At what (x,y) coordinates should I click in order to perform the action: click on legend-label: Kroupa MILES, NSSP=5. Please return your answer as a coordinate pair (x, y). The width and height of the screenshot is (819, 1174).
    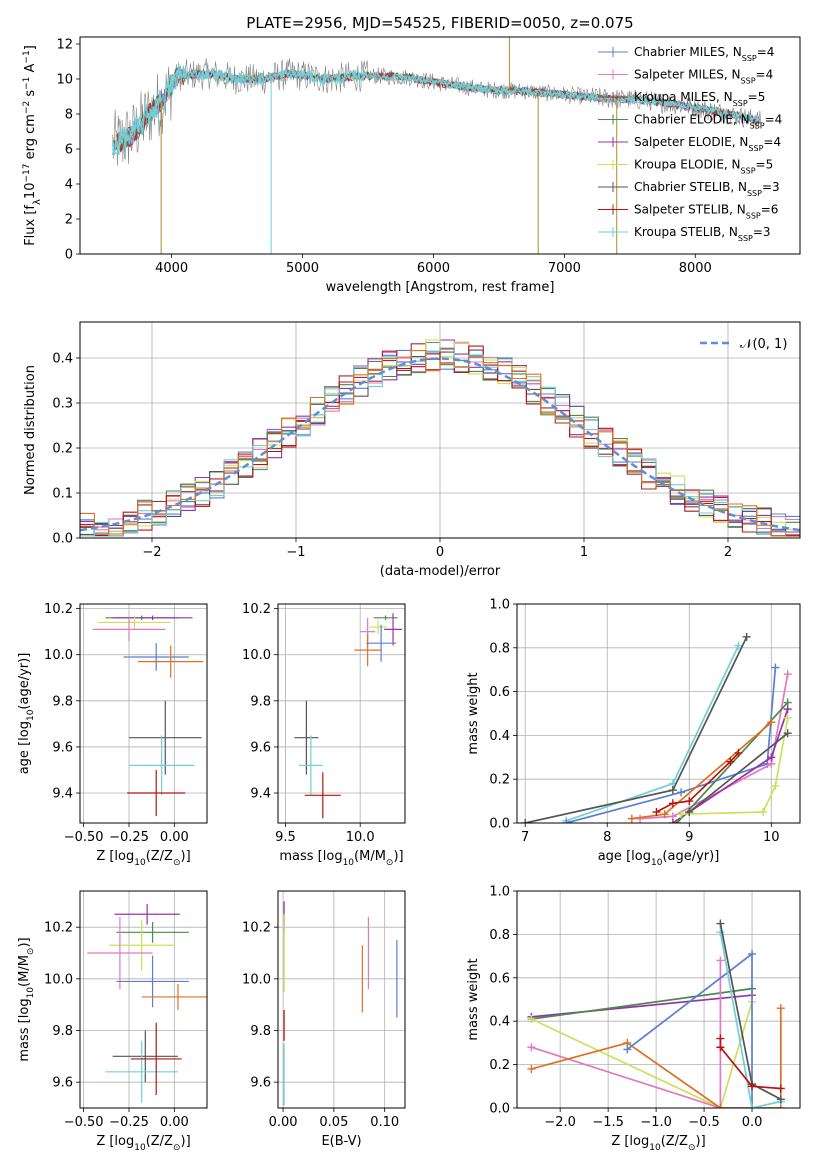
    Looking at the image, I should click on (699, 99).